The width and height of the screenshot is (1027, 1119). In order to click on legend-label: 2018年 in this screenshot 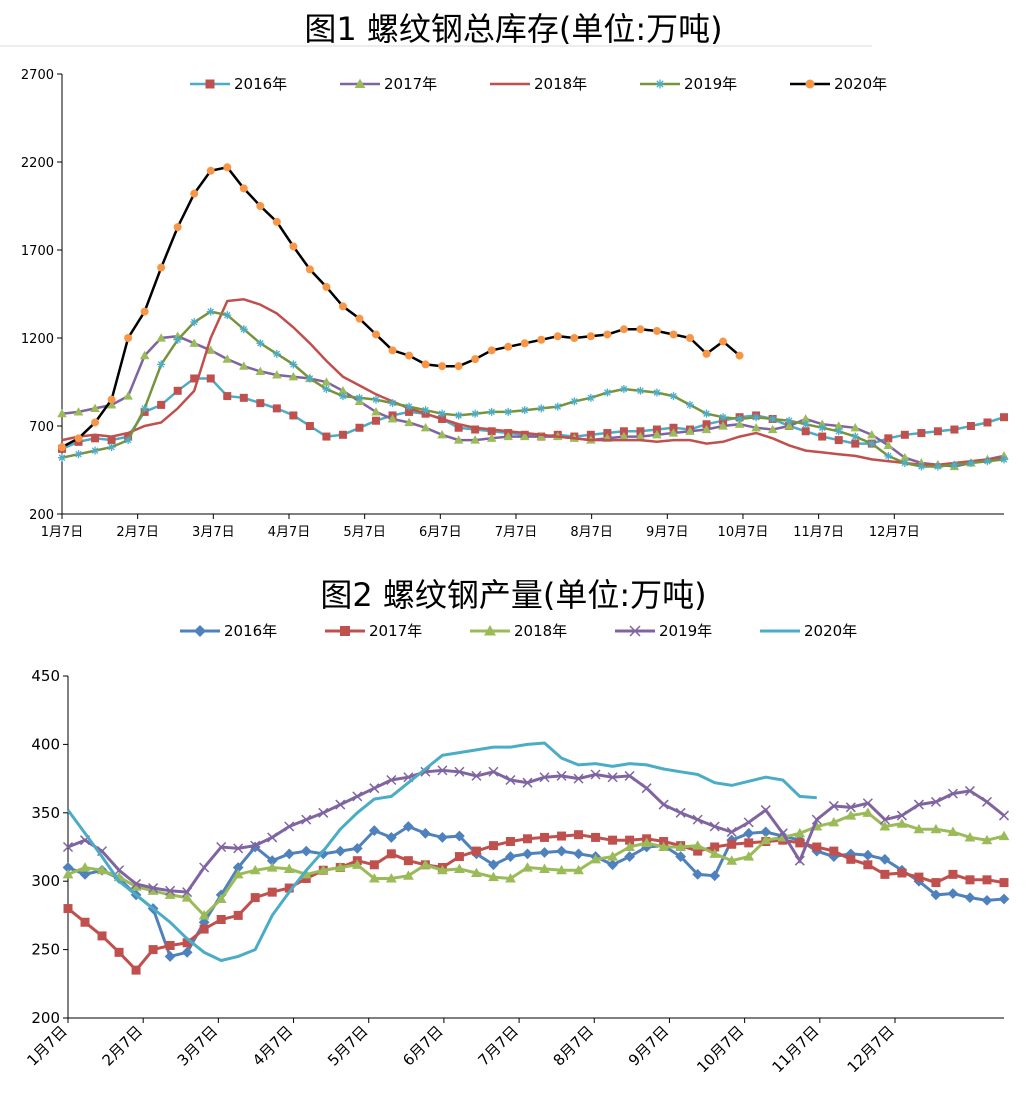, I will do `click(540, 631)`.